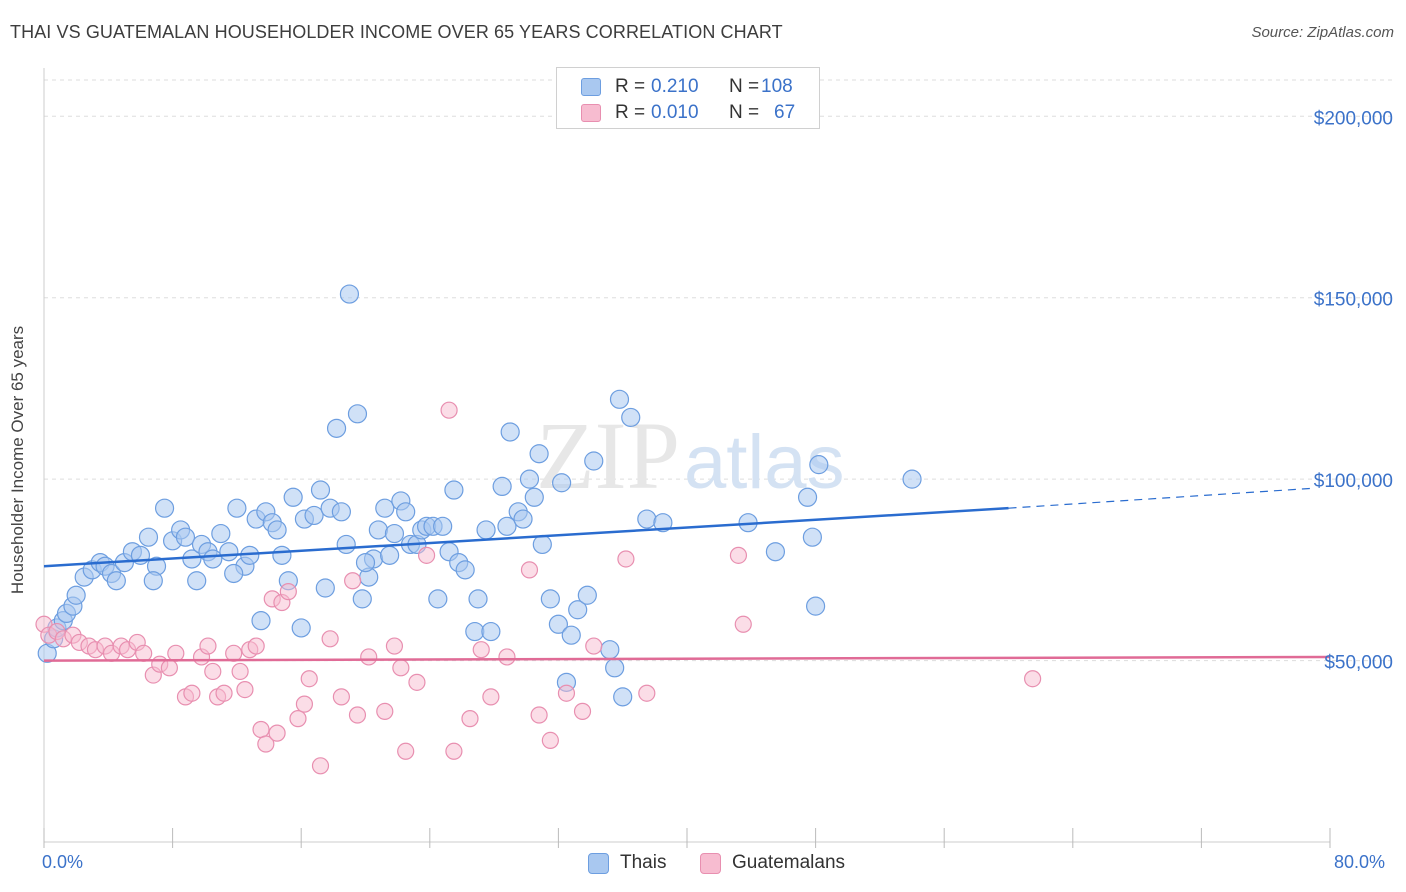 The width and height of the screenshot is (1406, 892). What do you see at coordinates (1358, 663) in the screenshot?
I see `y-tick-label-0: $50,000` at bounding box center [1358, 663].